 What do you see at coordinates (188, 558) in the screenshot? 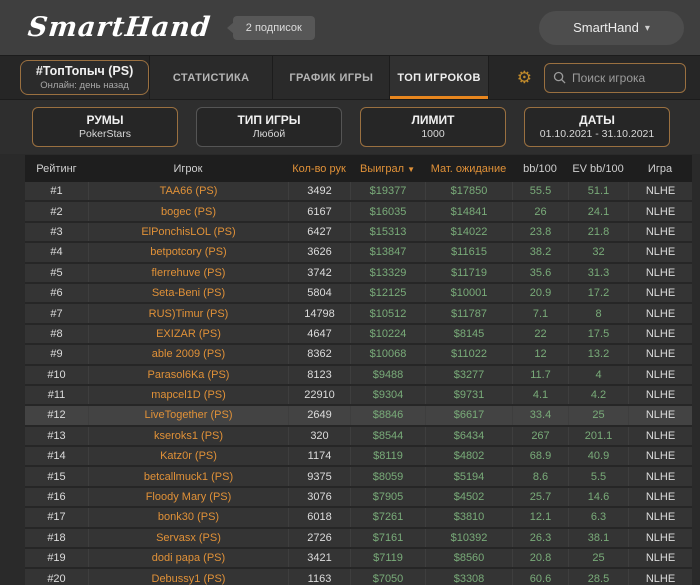
I see `player-name: dodi papa (PS)` at bounding box center [188, 558].